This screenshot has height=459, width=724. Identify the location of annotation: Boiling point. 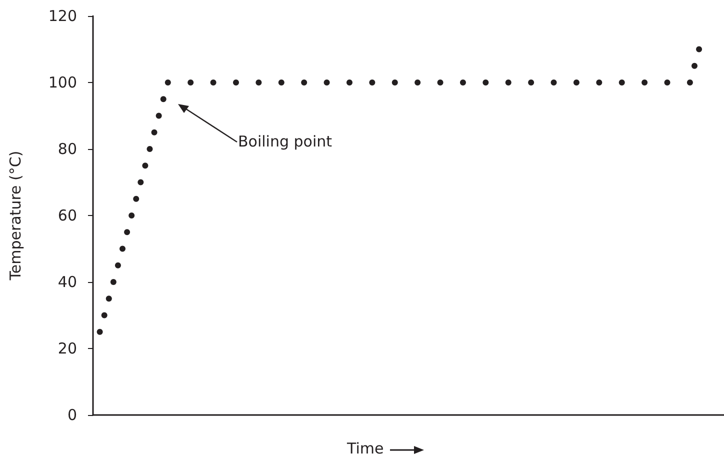
(285, 141).